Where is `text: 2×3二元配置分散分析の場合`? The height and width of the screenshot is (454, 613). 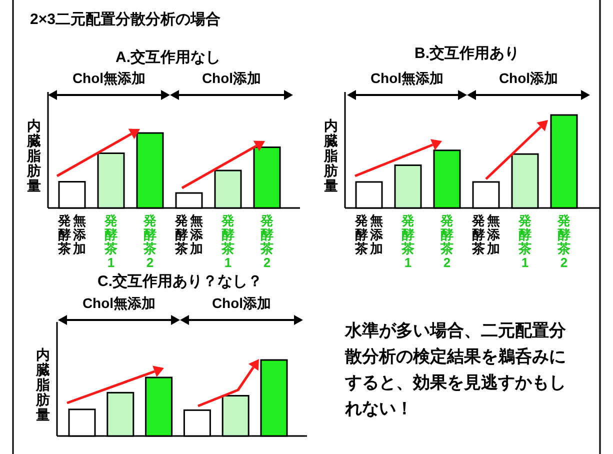
text: 2×3二元配置分散分析の場合 is located at coordinates (125, 19).